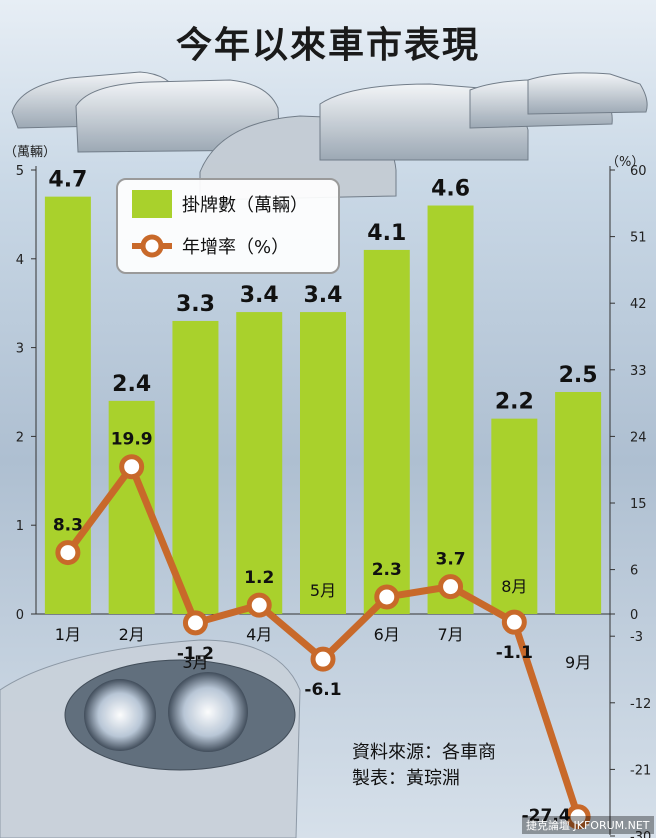  Describe the element at coordinates (20, 349) in the screenshot. I see `left-axis-tick-label: 3` at that location.